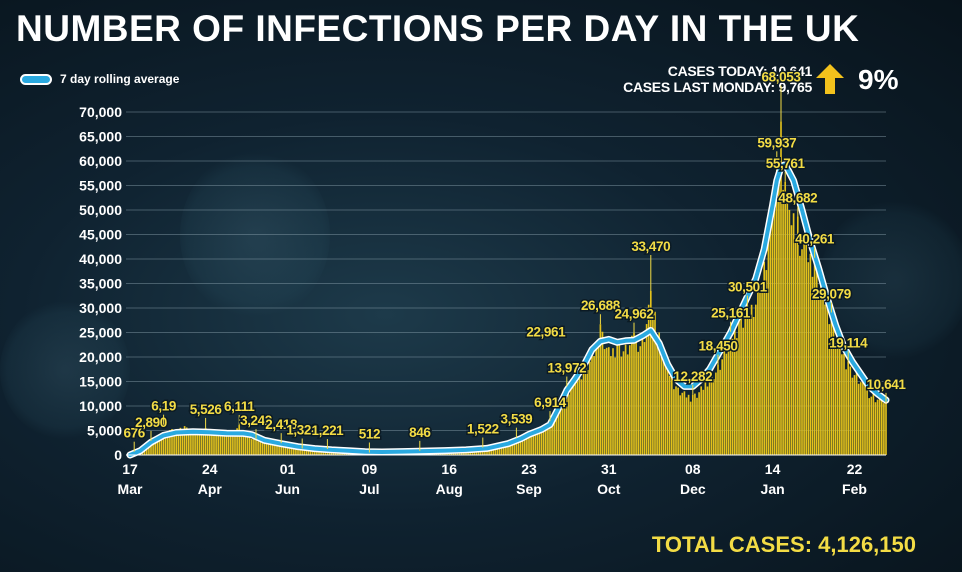  I want to click on data-label: 1,522, so click(483, 429).